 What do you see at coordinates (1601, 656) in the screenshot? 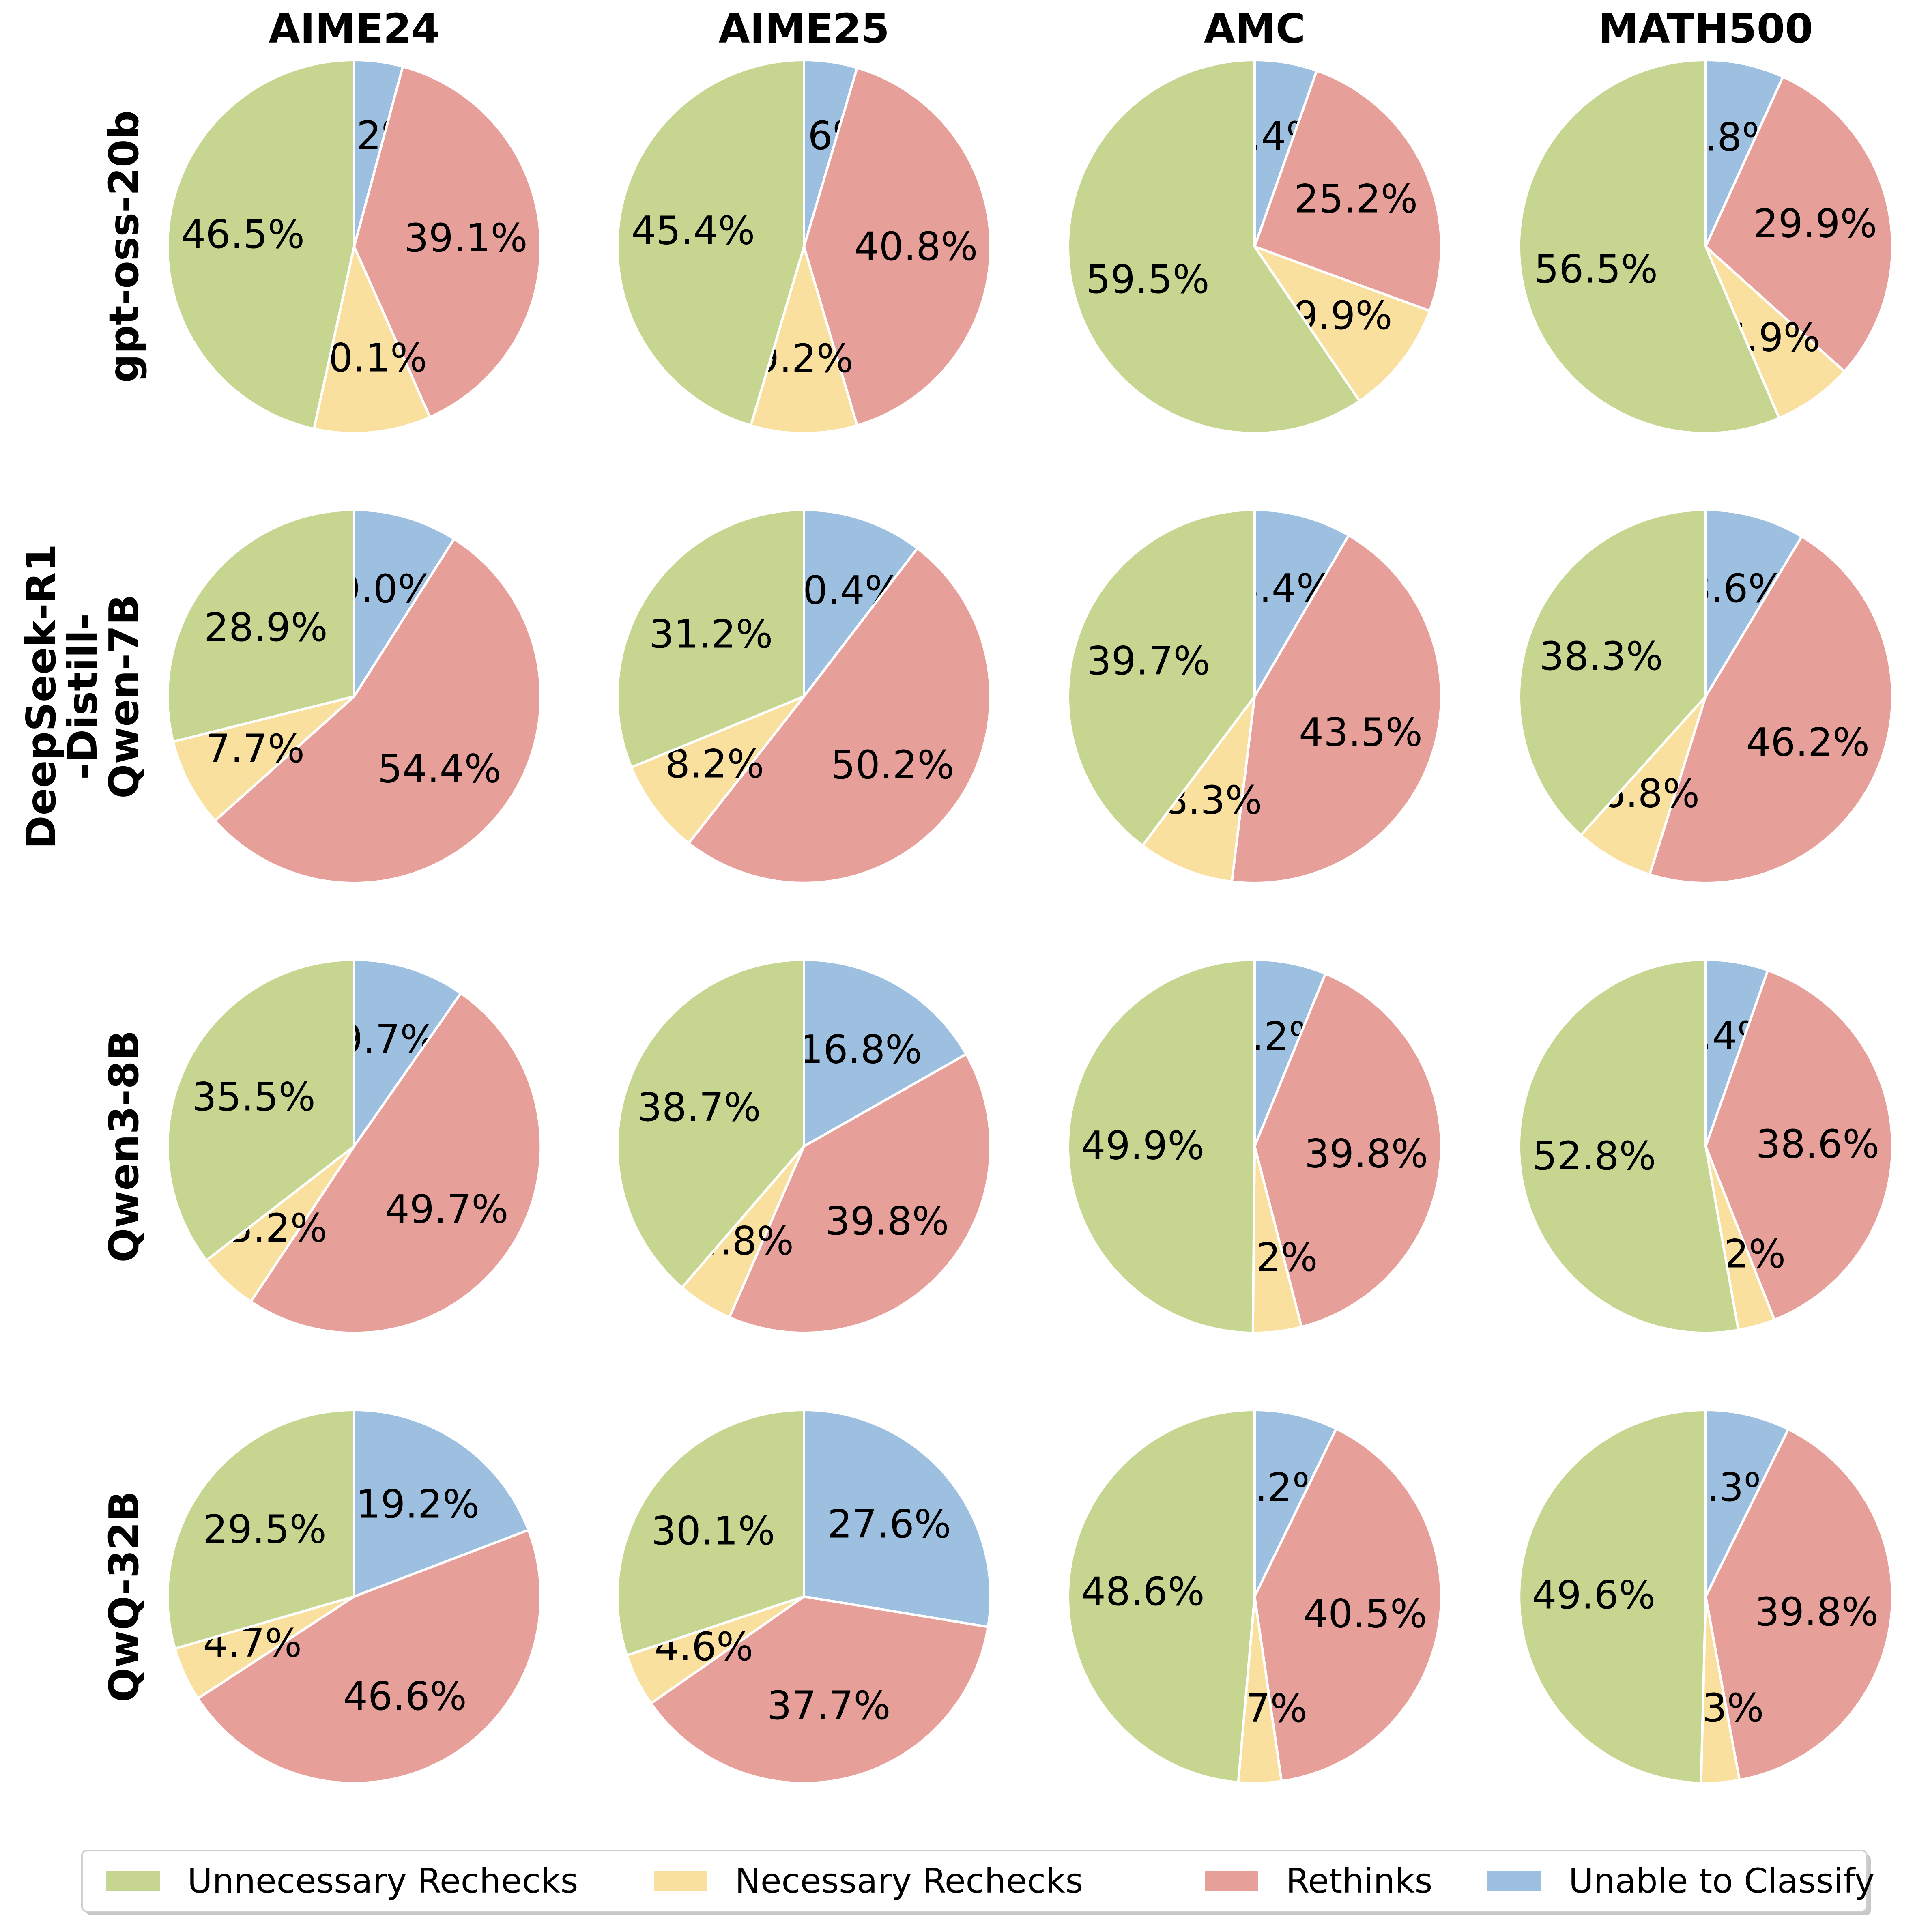
I see `label-unnecessary-rechecks: 38.3%` at bounding box center [1601, 656].